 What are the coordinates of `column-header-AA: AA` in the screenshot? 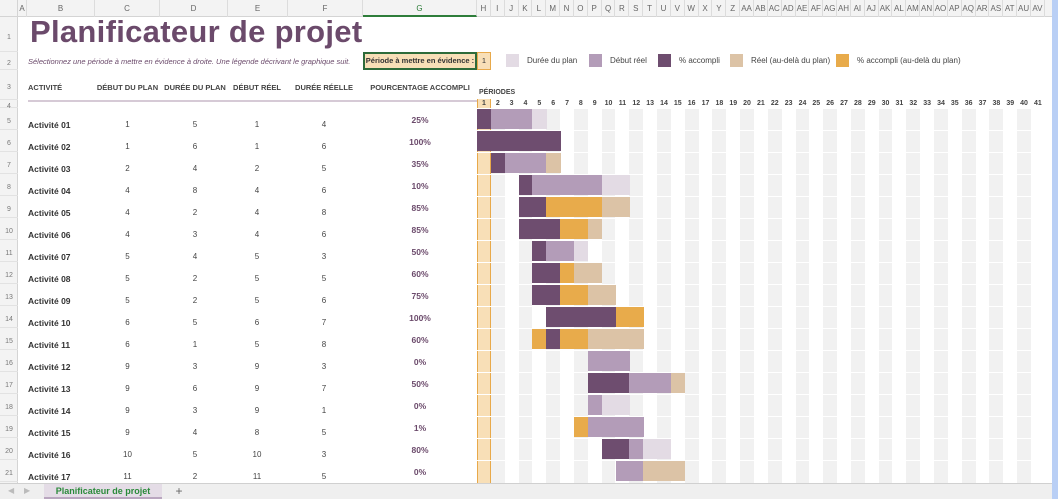 It's located at (747, 8).